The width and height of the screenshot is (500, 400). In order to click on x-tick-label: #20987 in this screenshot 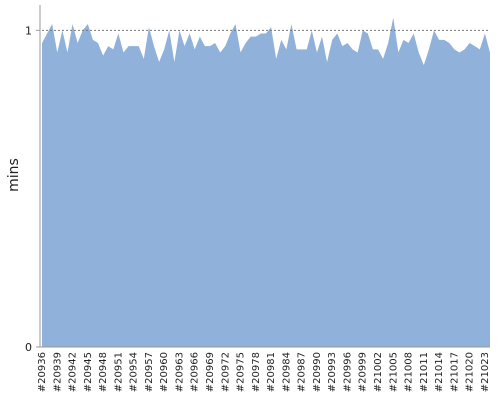, I will do `click(302, 372)`.